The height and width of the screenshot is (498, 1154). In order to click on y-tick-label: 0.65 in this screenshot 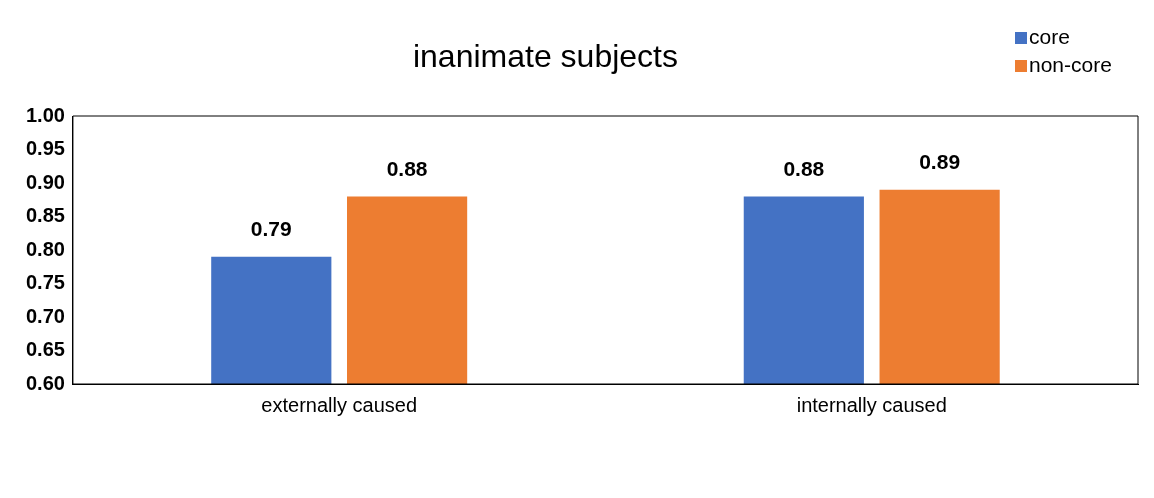, I will do `click(45, 349)`.